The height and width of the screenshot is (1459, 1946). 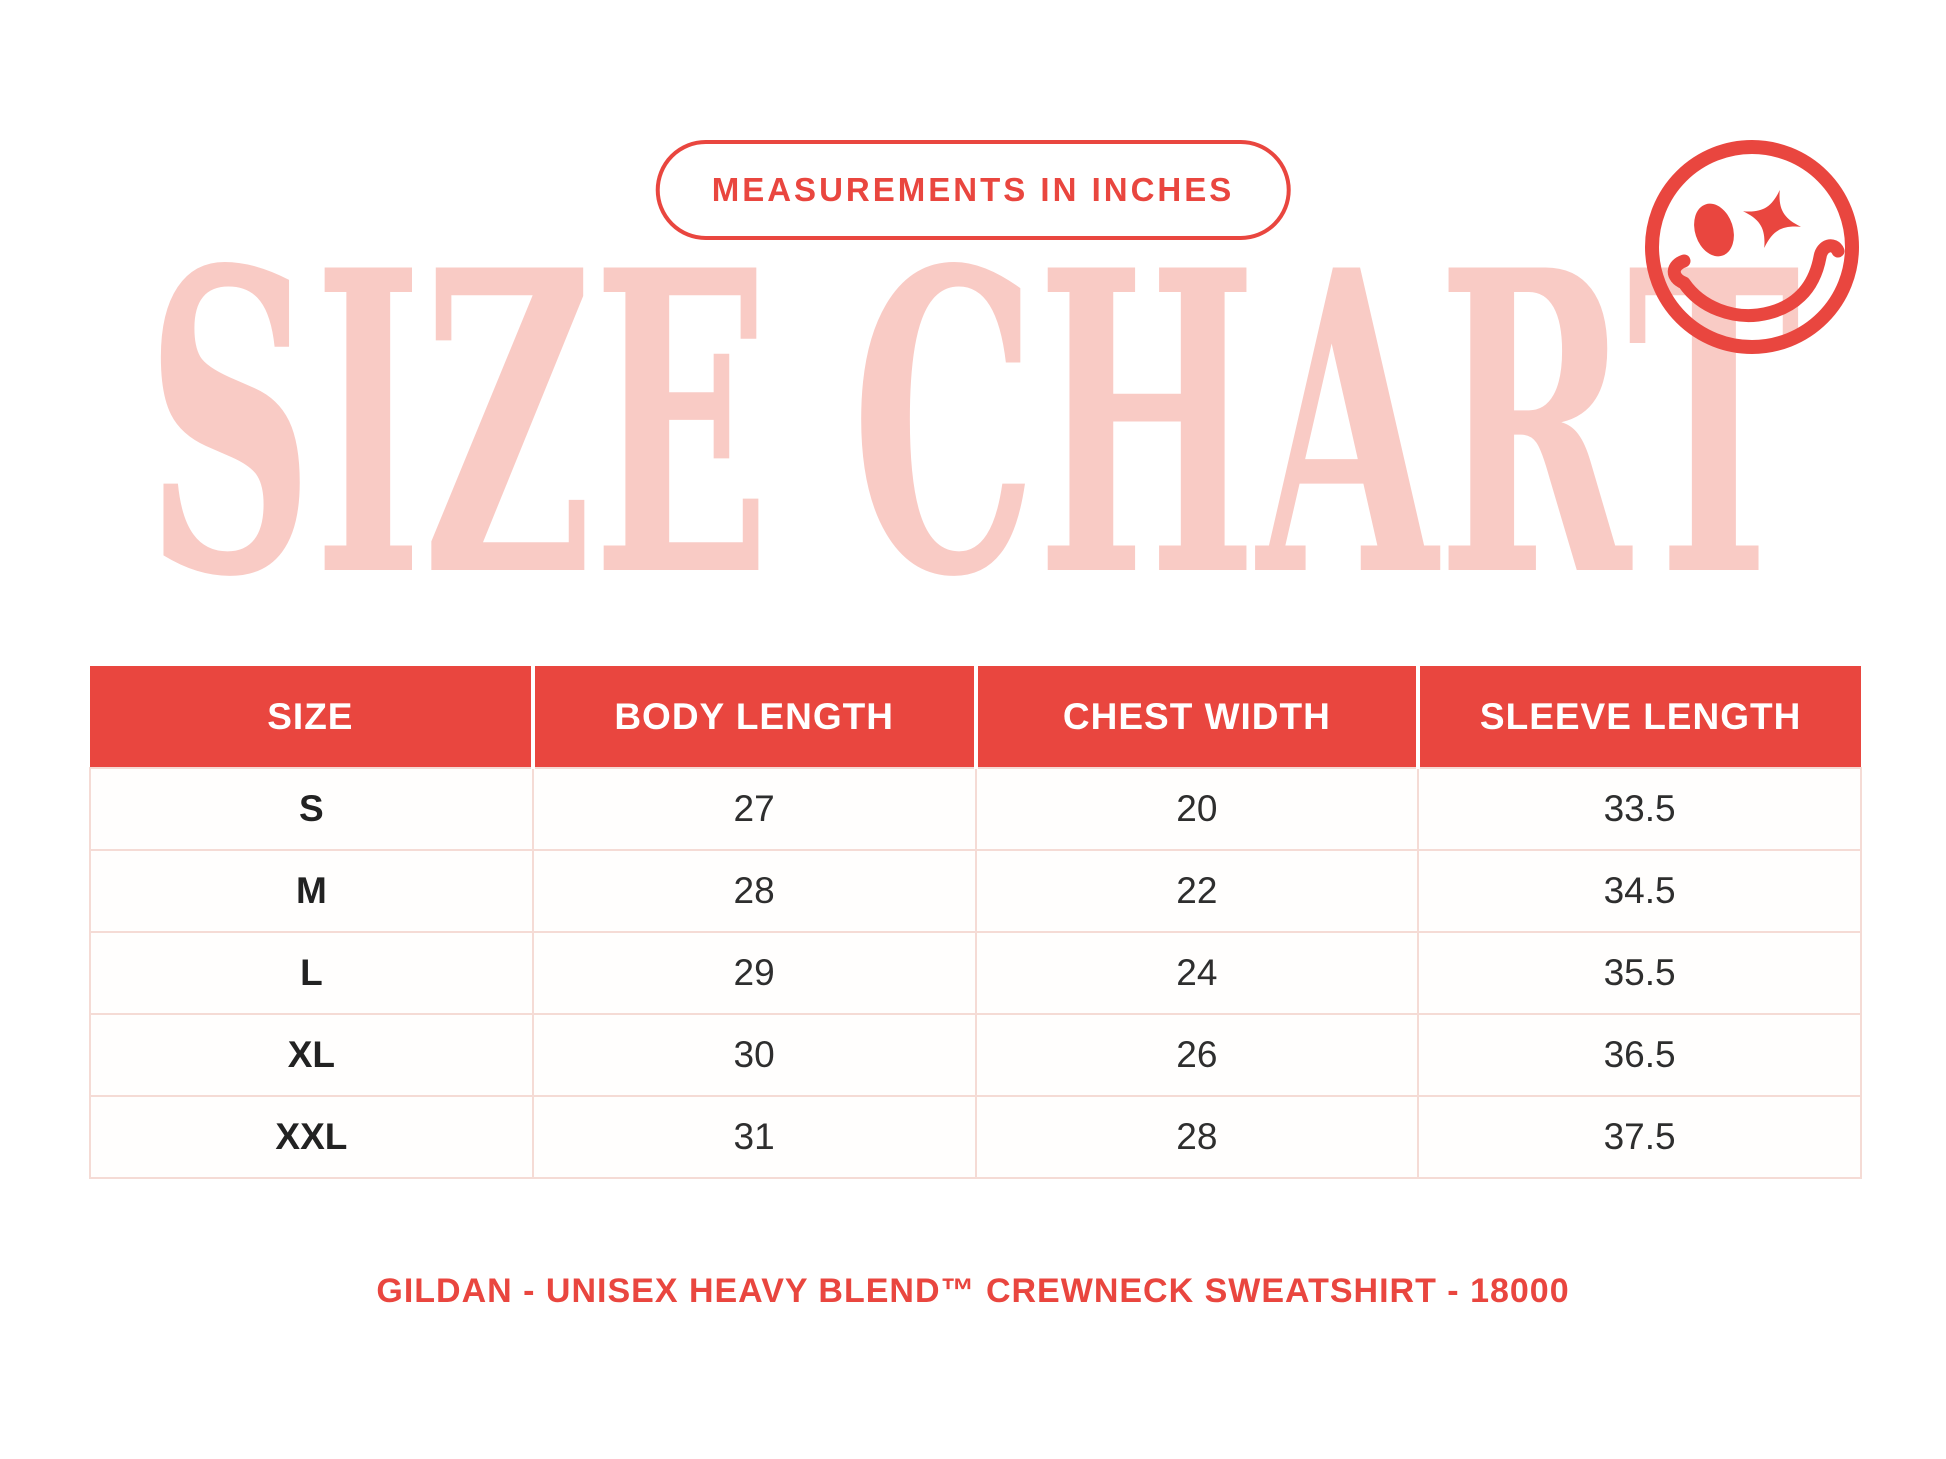 What do you see at coordinates (1639, 973) in the screenshot?
I see `sleeve-length-cell: 35.5` at bounding box center [1639, 973].